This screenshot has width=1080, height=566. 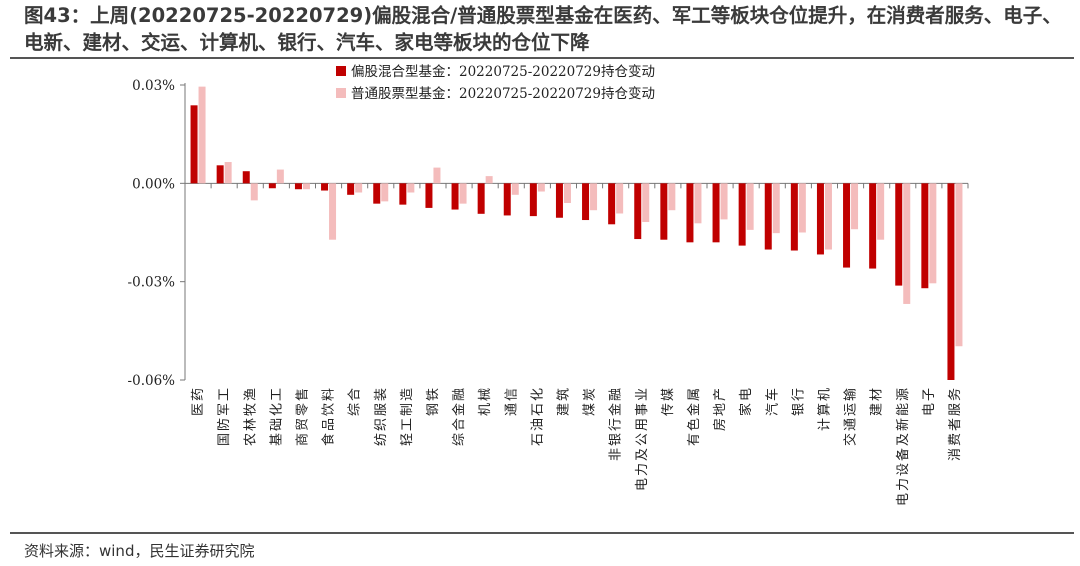 I want to click on x-category-label: 消费者服务, so click(x=955, y=423).